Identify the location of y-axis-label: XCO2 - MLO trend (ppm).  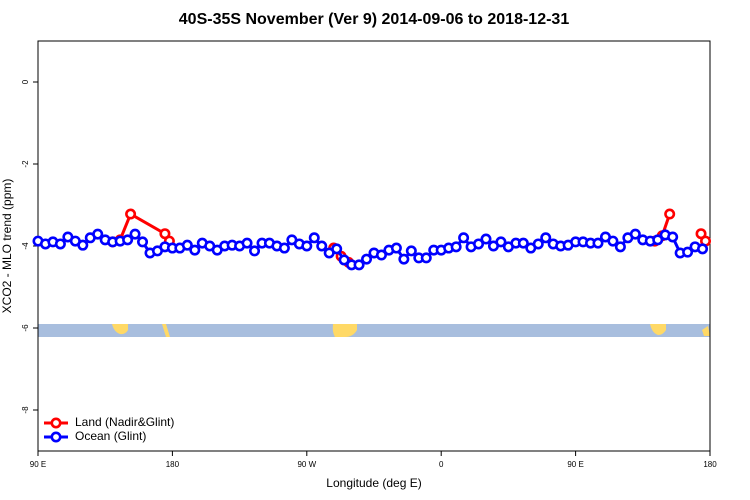
(7, 246).